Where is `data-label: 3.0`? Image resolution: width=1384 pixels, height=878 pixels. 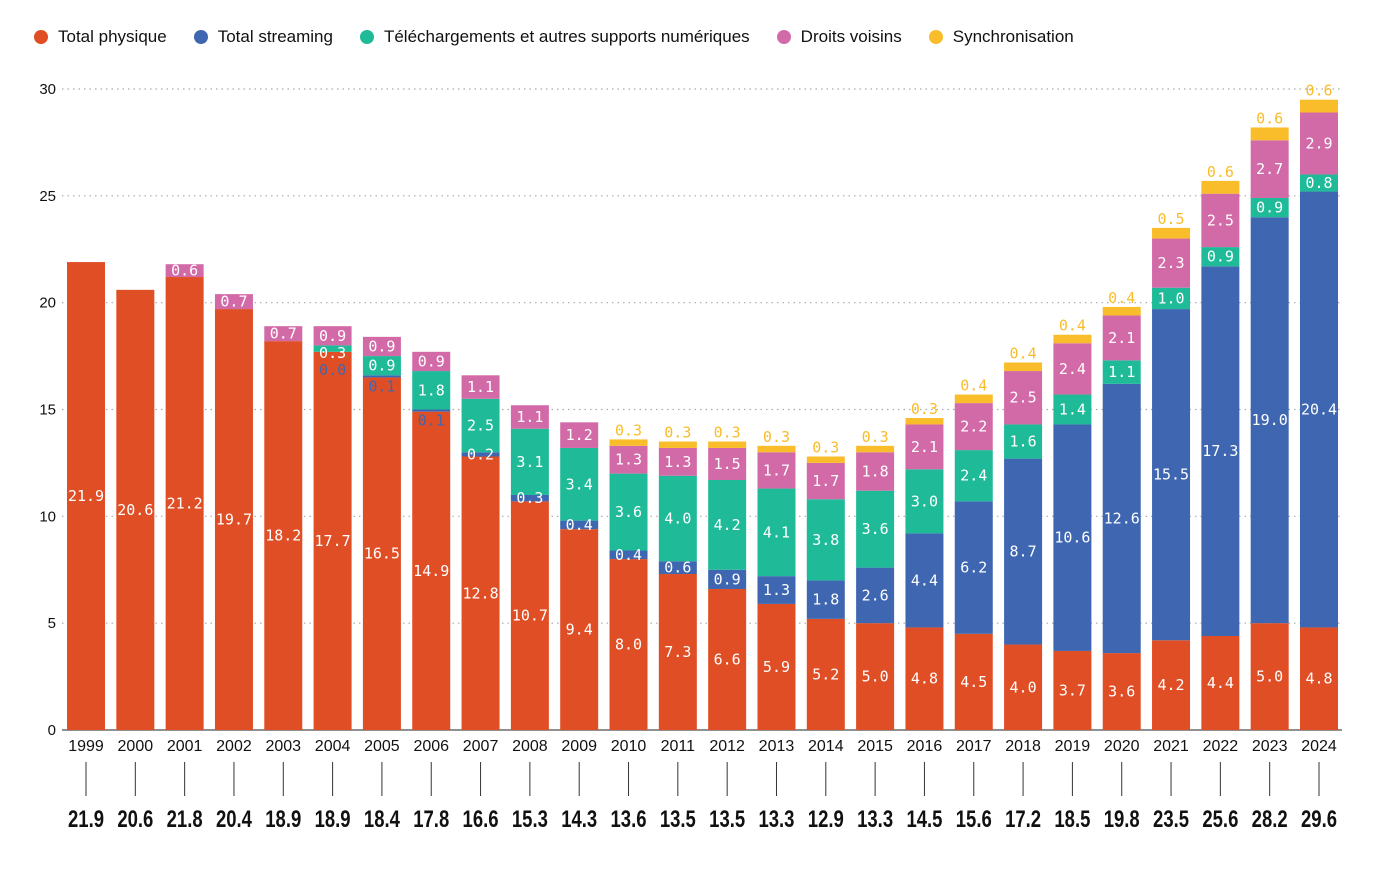
data-label: 3.0 is located at coordinates (924, 501).